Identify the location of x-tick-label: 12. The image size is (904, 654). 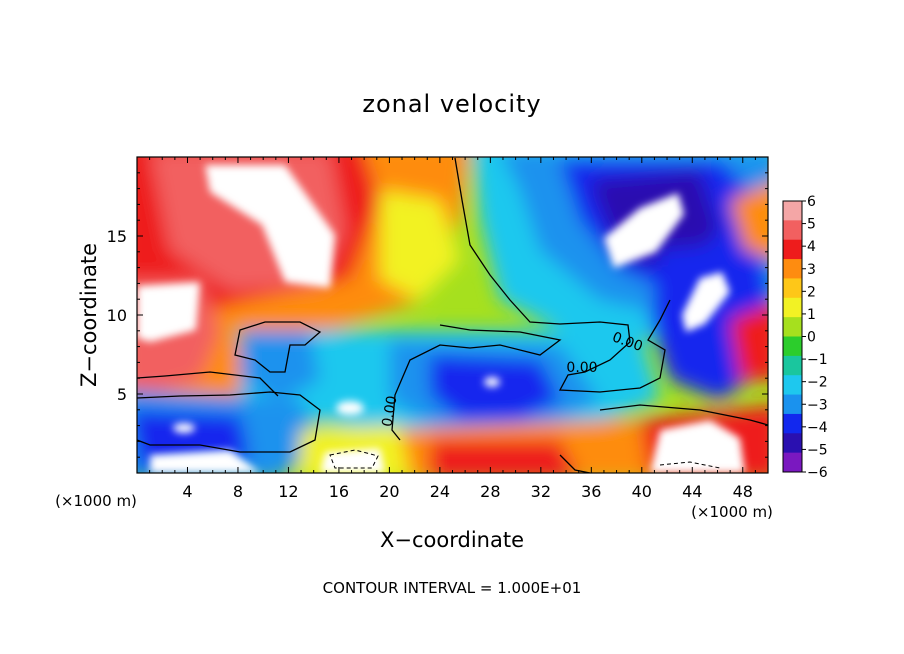
(288, 491).